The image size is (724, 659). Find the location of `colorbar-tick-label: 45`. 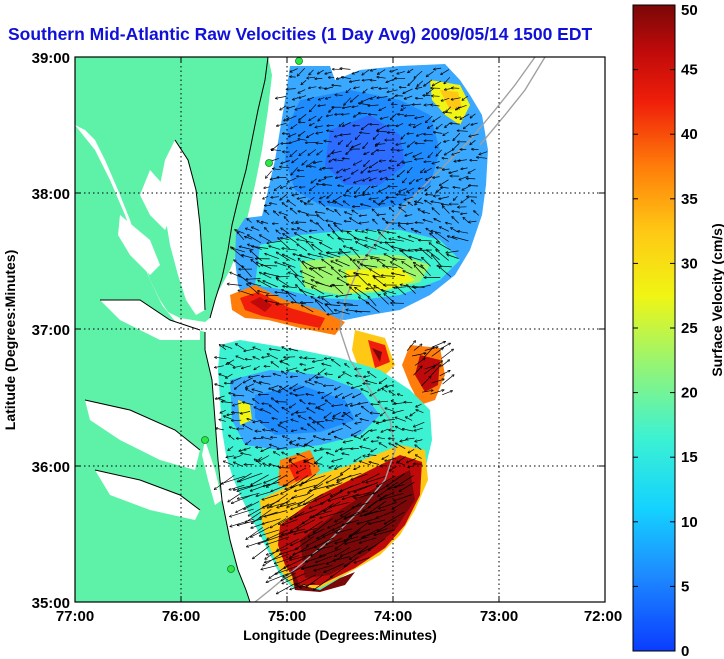

colorbar-tick-label: 45 is located at coordinates (689, 70).